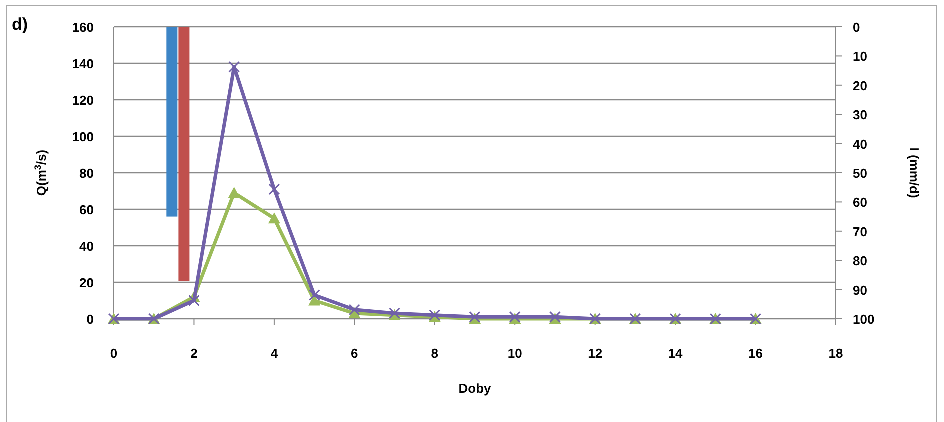 The width and height of the screenshot is (944, 422). I want to click on y2-axis-title: I (mm/d), so click(914, 173).